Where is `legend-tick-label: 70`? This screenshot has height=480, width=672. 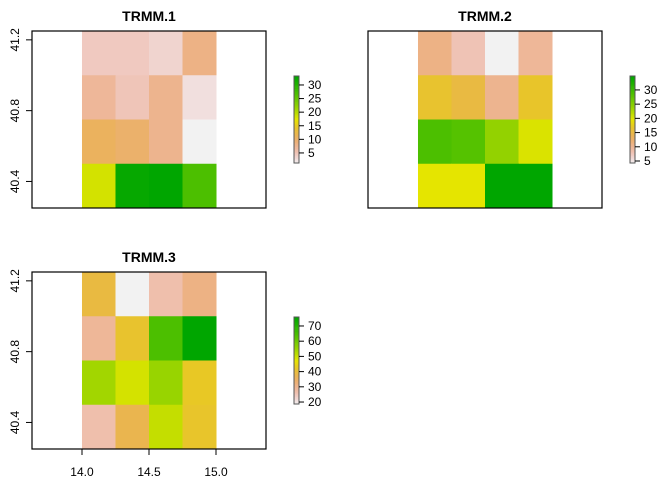
legend-tick-label: 70 is located at coordinates (315, 326).